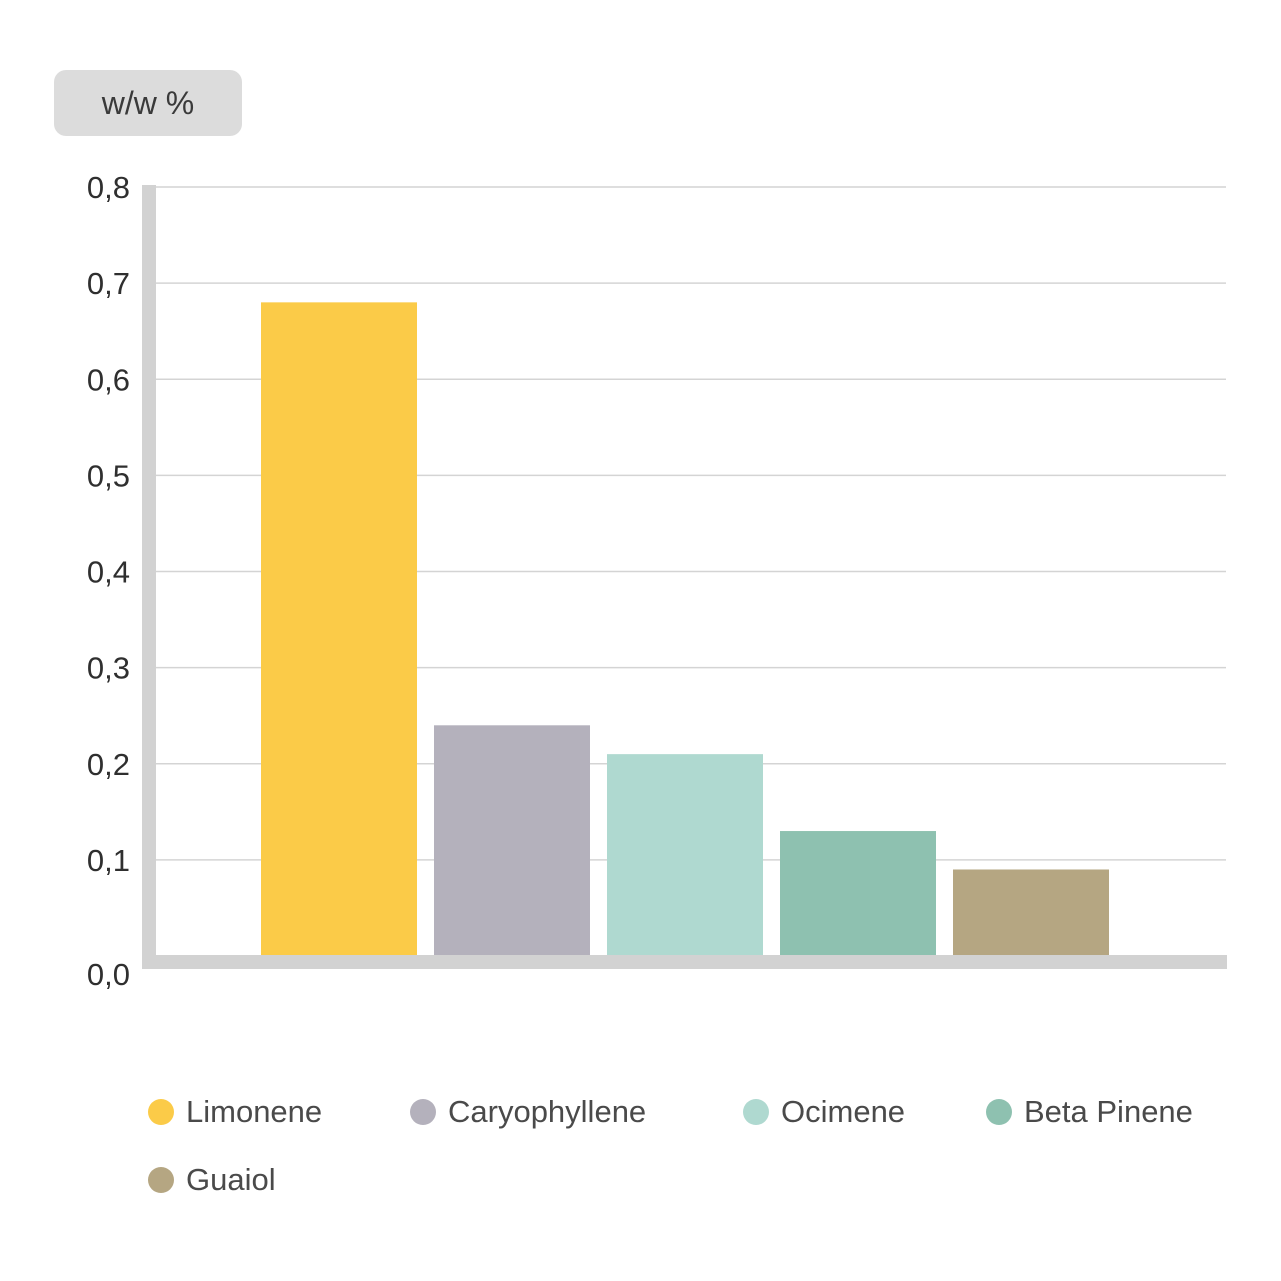  Describe the element at coordinates (148, 103) in the screenshot. I see `y-axis-unit-label: w/w %` at that location.